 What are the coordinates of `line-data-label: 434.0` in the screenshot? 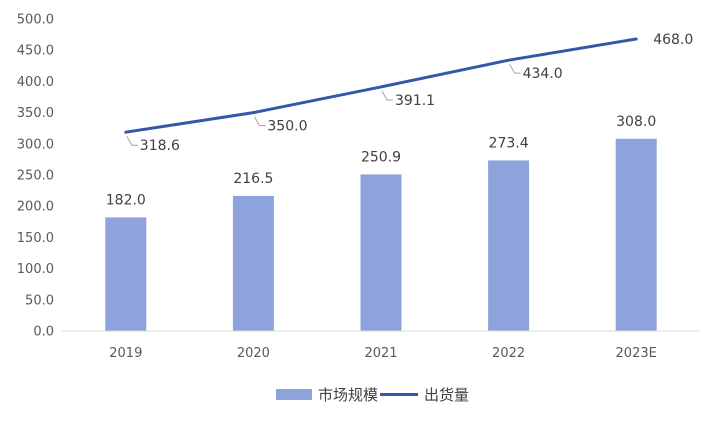 It's located at (543, 74).